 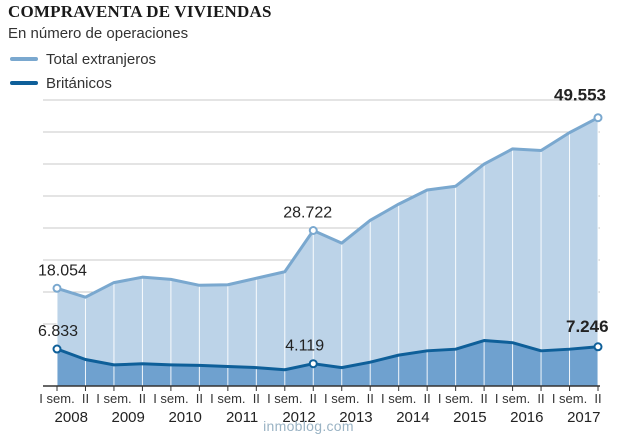 I want to click on legend-item-britanicos: Británicos, so click(x=61, y=83).